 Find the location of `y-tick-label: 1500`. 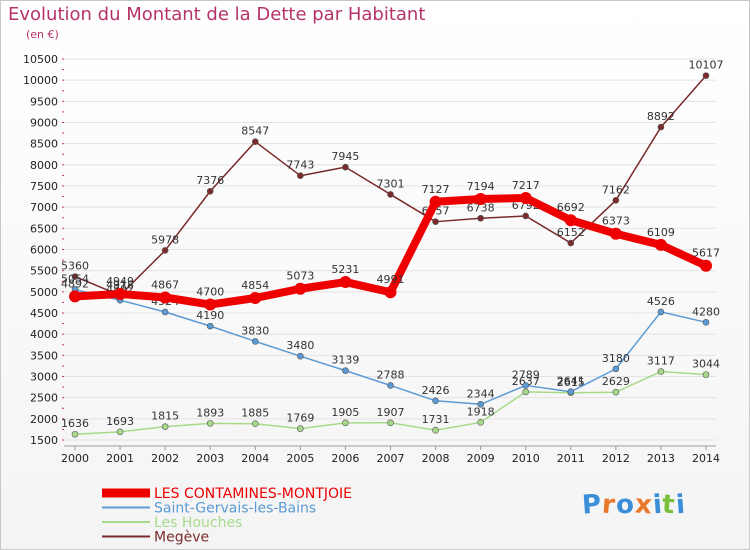

y-tick-label: 1500 is located at coordinates (44, 440).